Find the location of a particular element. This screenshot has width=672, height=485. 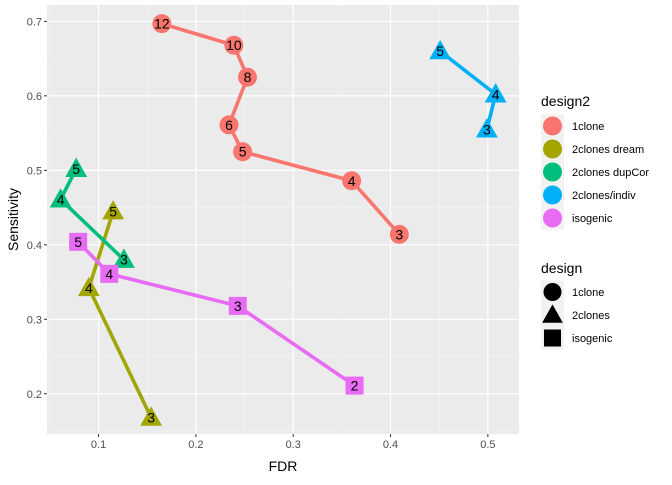

data-label: 6 is located at coordinates (229, 125).